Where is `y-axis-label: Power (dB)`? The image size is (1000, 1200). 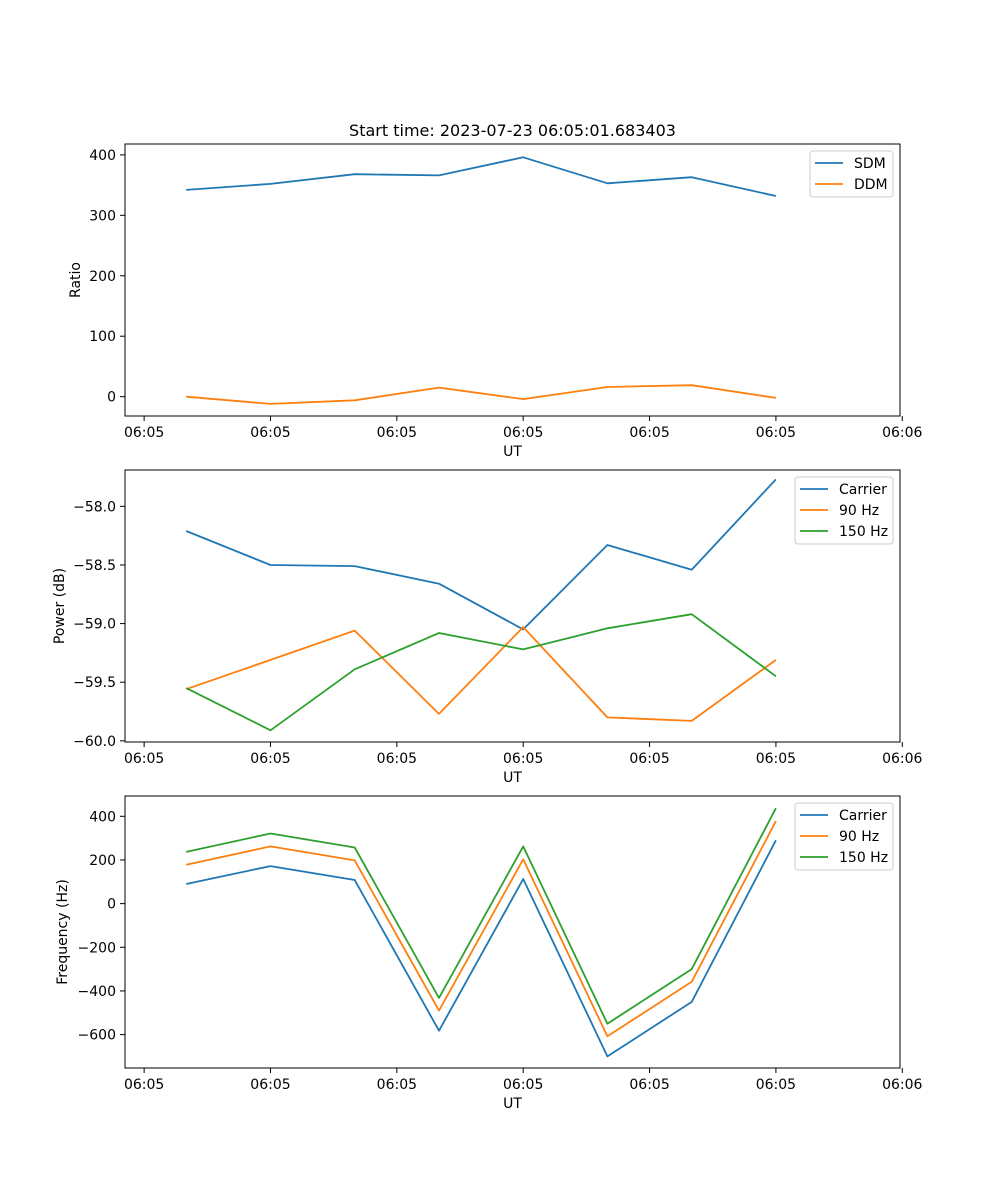
y-axis-label: Power (dB) is located at coordinates (60, 606).